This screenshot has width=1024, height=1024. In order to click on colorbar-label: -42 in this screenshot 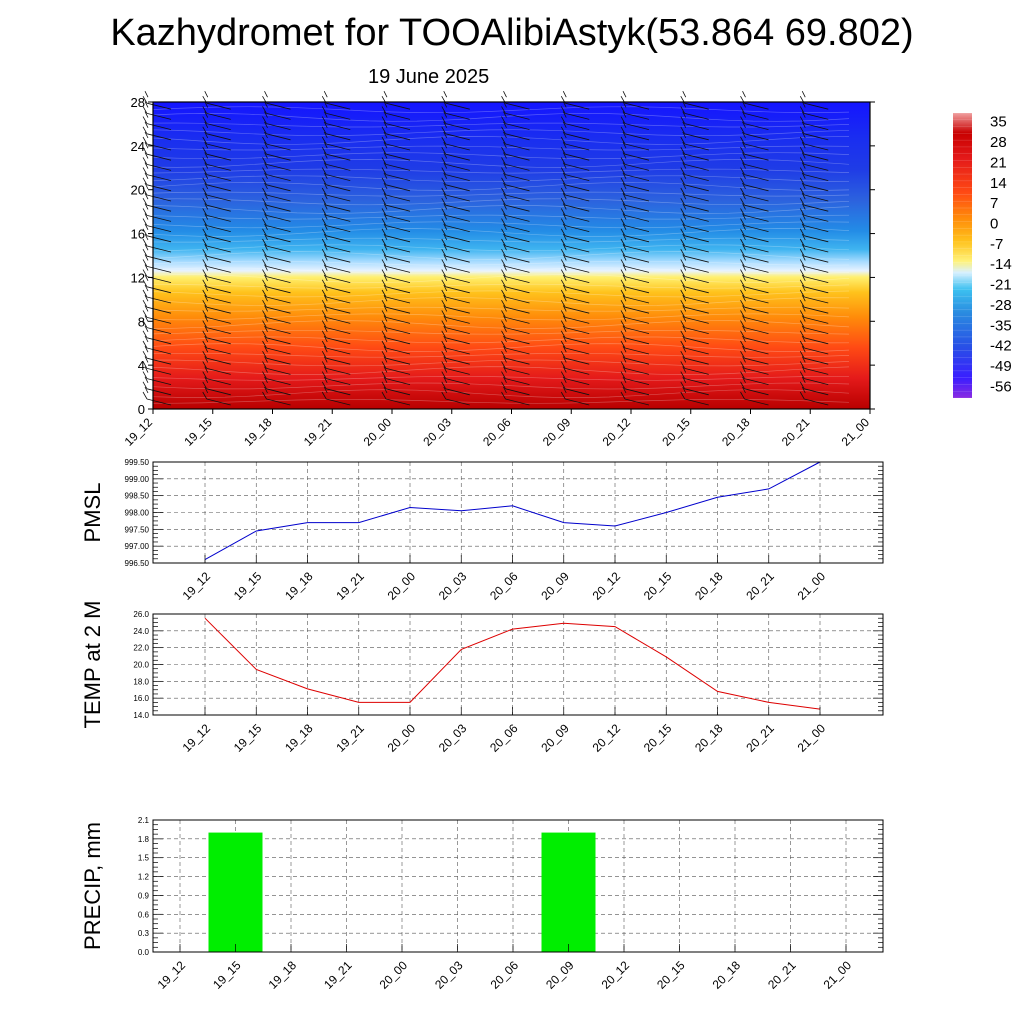, I will do `click(1001, 346)`.